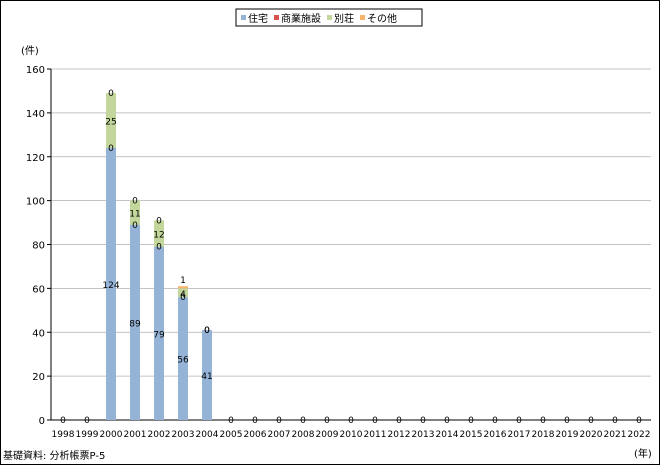  What do you see at coordinates (567, 435) in the screenshot?
I see `x-tick-label: 2019` at bounding box center [567, 435].